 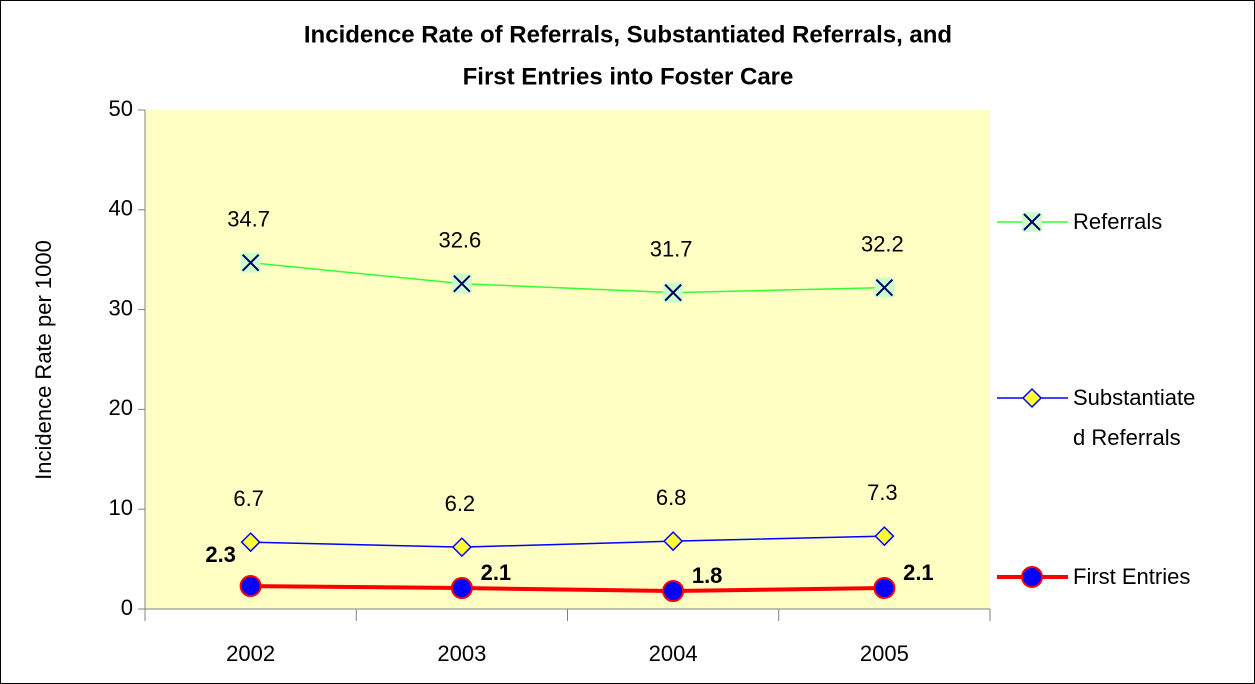 What do you see at coordinates (628, 76) in the screenshot?
I see `chart-title: First Entries into Foster Care` at bounding box center [628, 76].